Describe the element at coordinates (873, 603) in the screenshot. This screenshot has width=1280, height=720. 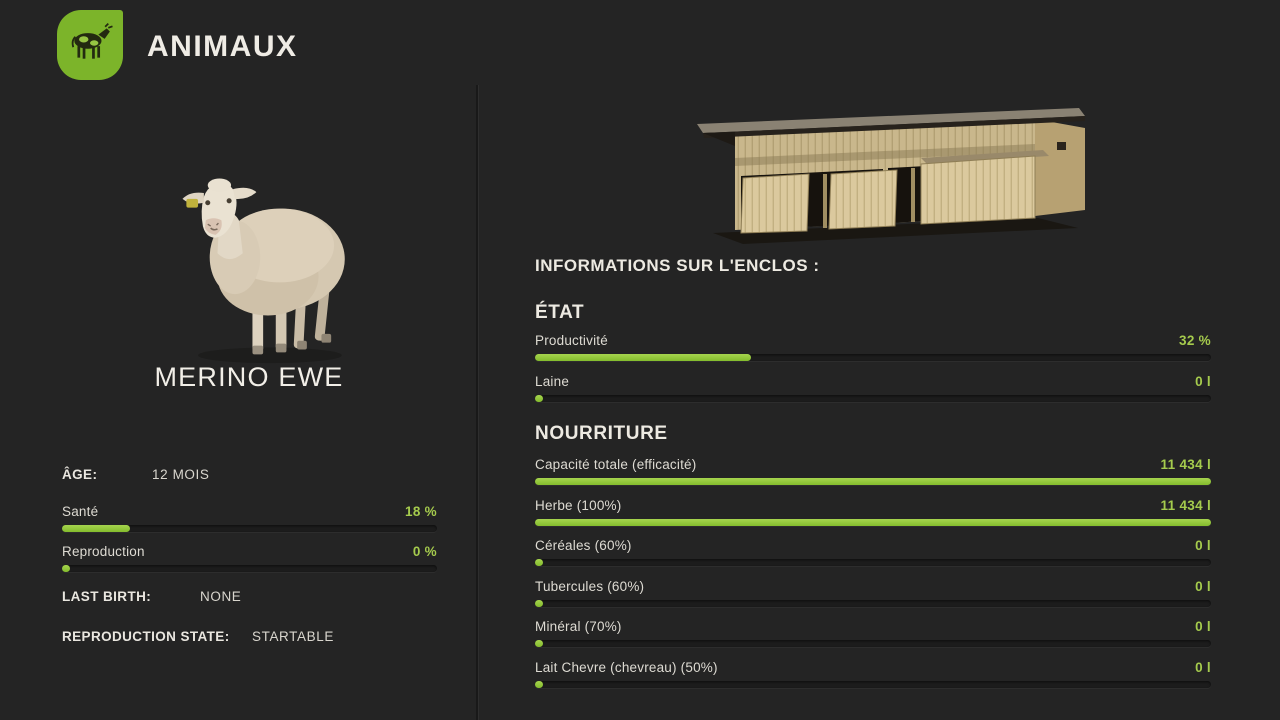
I see `tubers-bar` at that location.